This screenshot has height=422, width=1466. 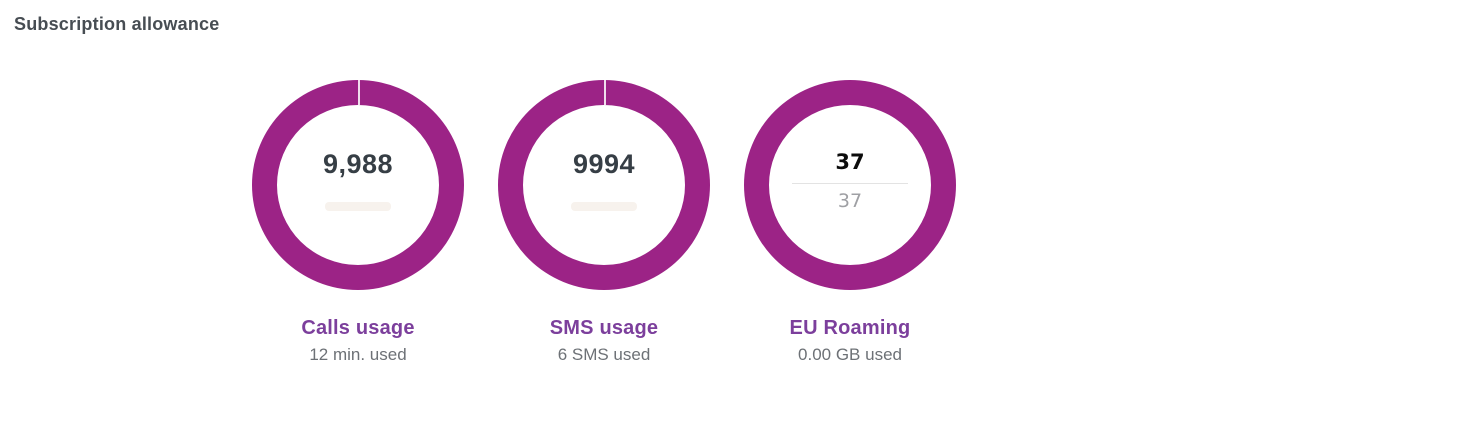 I want to click on fraction-divider-line, so click(x=850, y=183).